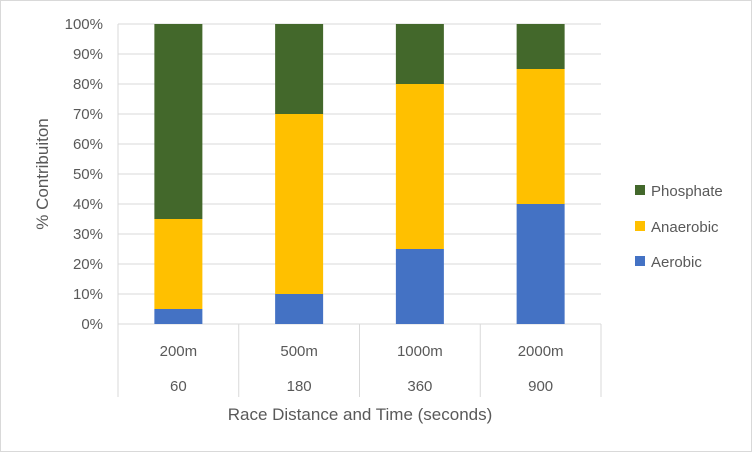  I want to click on bar-phosphate-200m, so click(178, 121).